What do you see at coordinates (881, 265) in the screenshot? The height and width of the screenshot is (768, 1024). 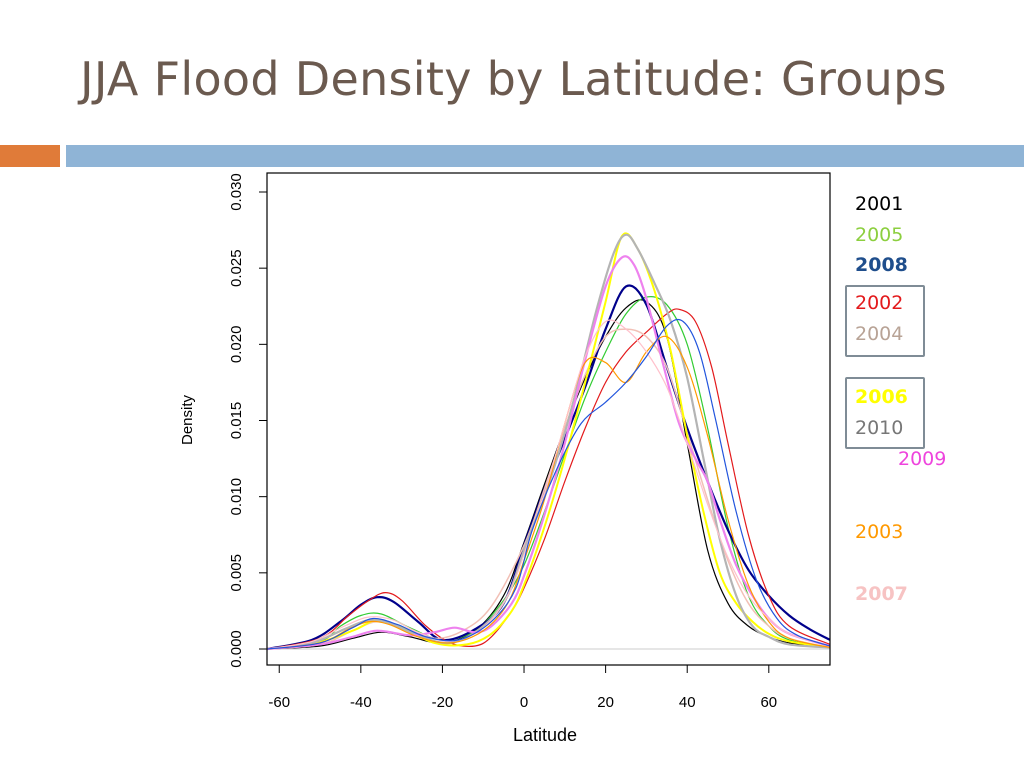 I see `legend-item-2008: 2008` at bounding box center [881, 265].